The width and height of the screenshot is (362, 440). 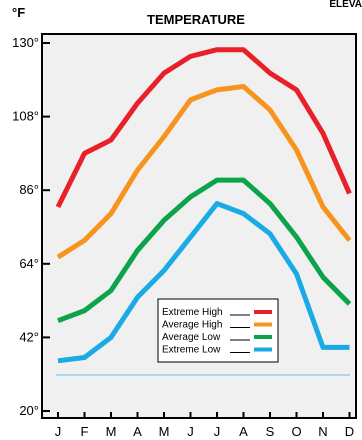 I want to click on corner-text: ELEVA, so click(x=345, y=5).